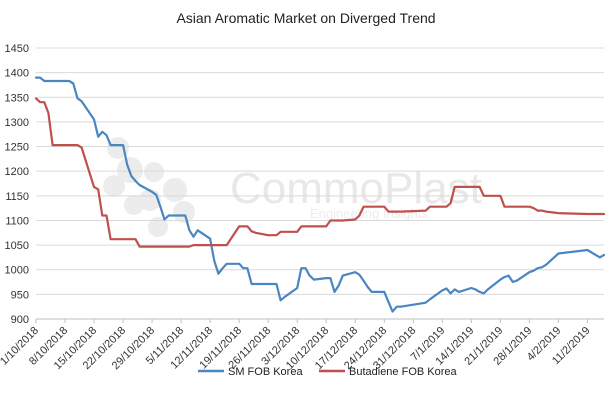 This screenshot has height=406, width=612. Describe the element at coordinates (17, 271) in the screenshot. I see `y-tick-label: 1000` at that location.